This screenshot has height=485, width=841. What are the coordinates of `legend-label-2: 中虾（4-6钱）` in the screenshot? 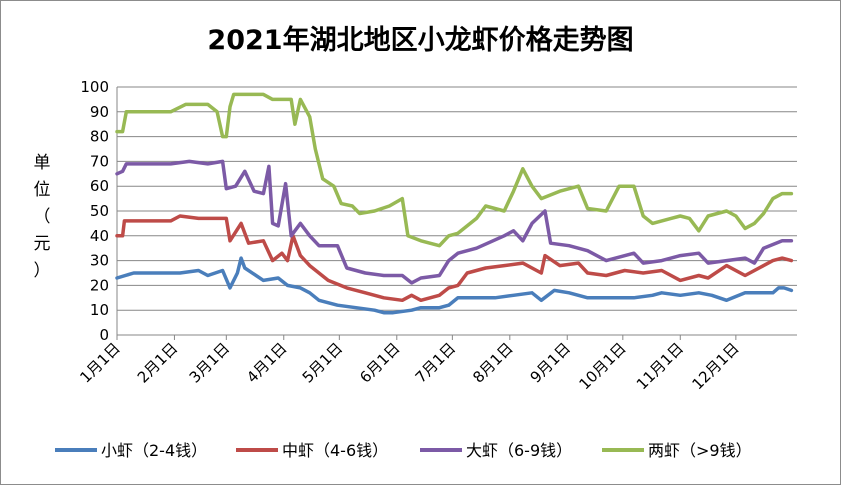 It's located at (335, 450).